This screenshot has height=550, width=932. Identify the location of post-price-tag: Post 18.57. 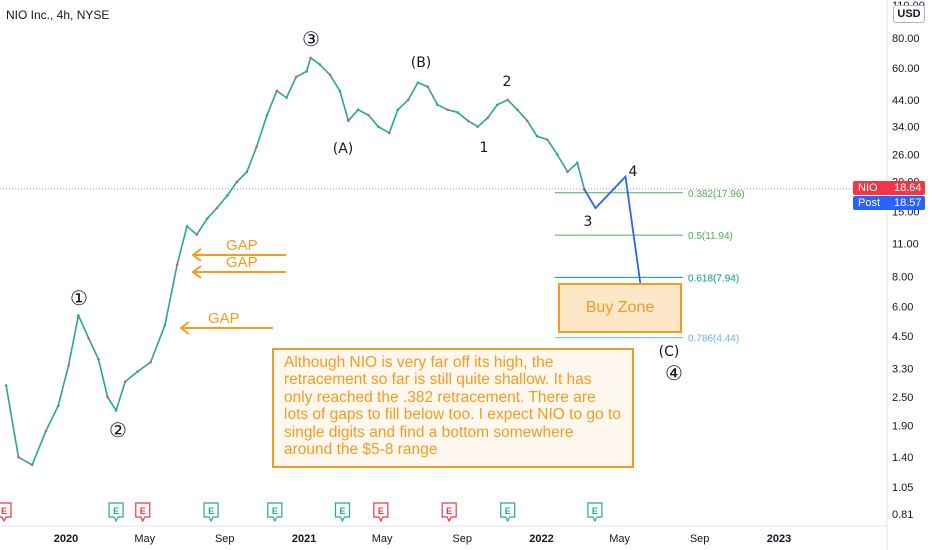
(889, 203).